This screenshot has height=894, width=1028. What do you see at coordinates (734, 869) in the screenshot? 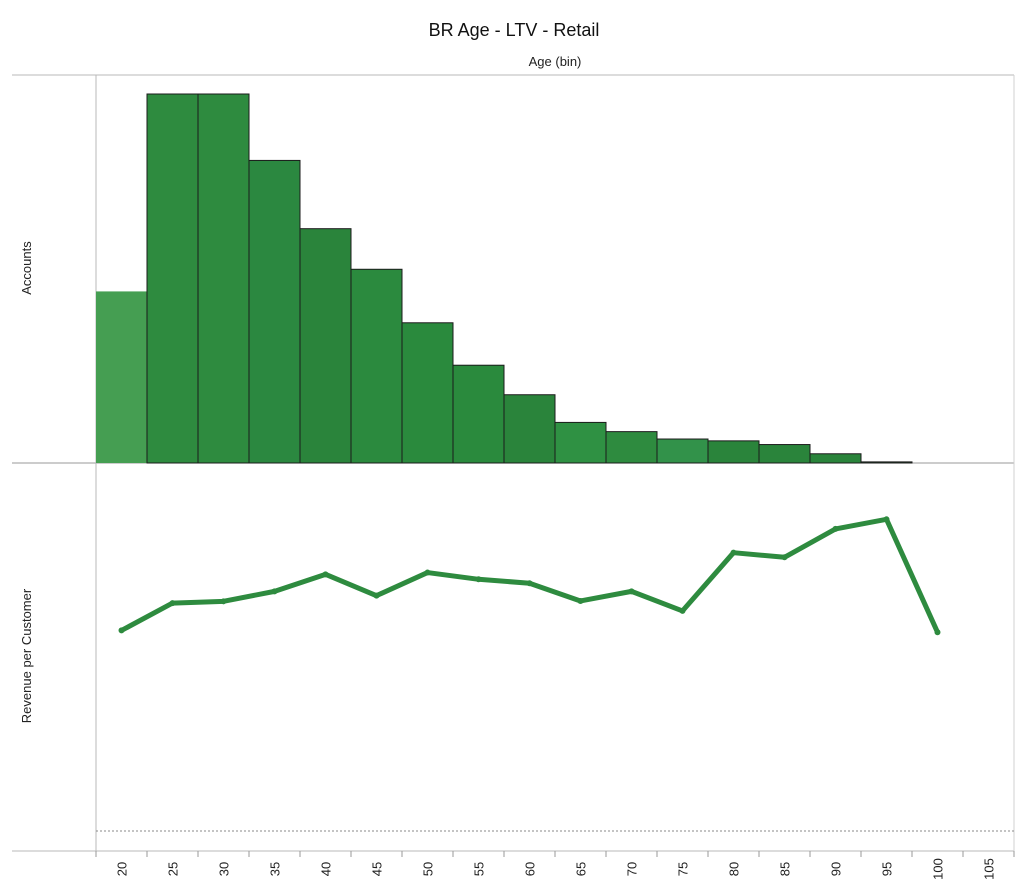
I see `x-tick-label: 80` at bounding box center [734, 869].